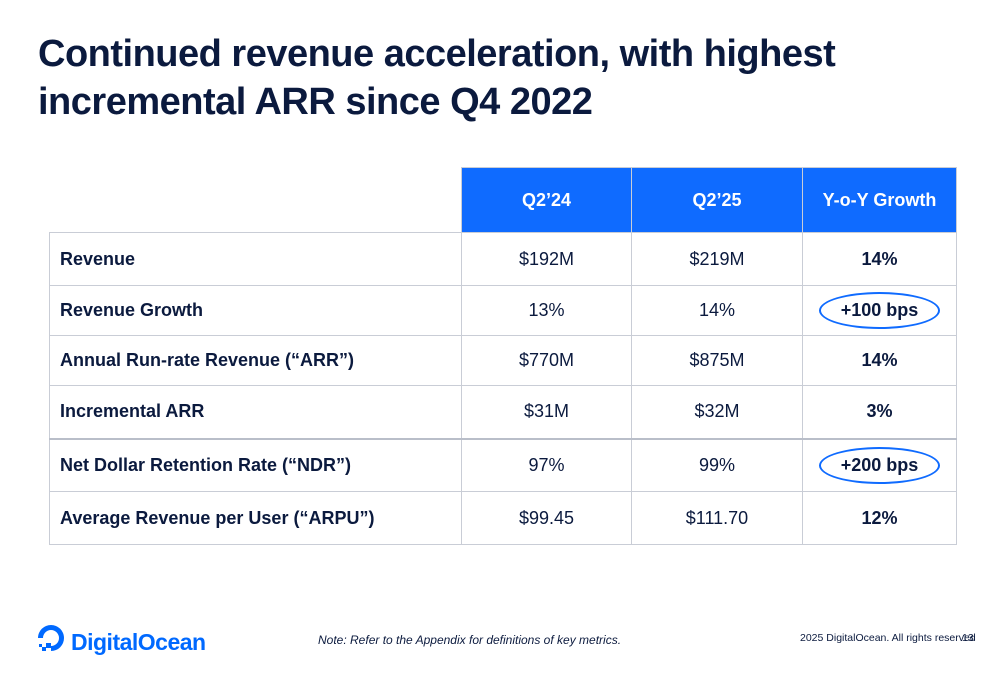 The height and width of the screenshot is (685, 1000). What do you see at coordinates (255, 518) in the screenshot?
I see `row-label: Average Revenue per User (“ARPU”)` at bounding box center [255, 518].